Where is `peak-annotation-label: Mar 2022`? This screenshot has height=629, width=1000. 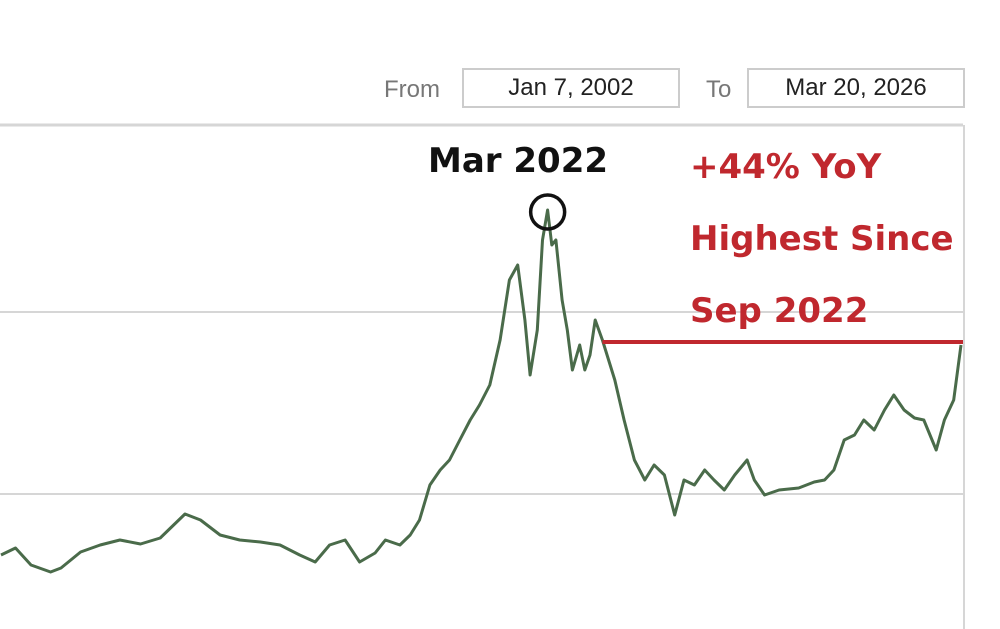
peak-annotation-label: Mar 2022 is located at coordinates (518, 161).